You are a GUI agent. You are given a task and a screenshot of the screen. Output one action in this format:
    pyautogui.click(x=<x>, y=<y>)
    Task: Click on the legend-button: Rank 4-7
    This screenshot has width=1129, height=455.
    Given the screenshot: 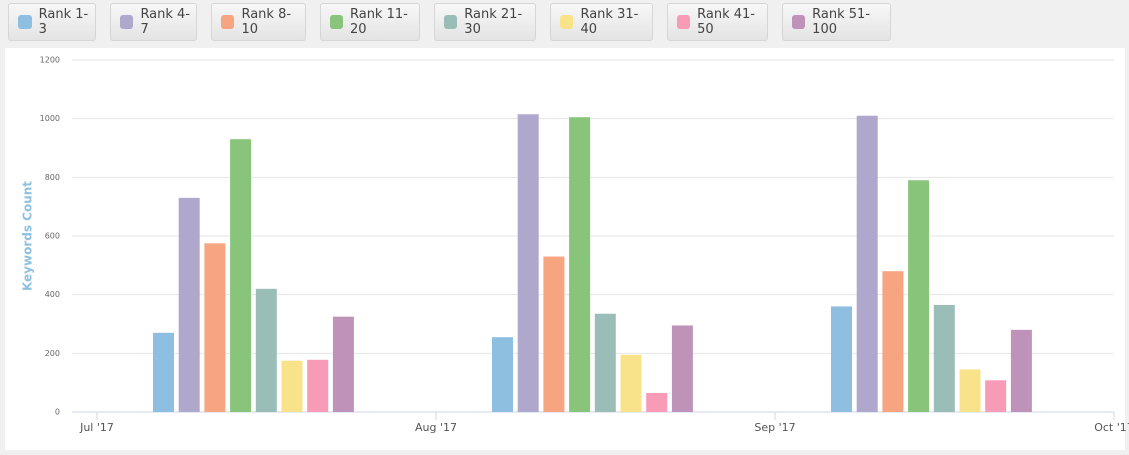 What is the action you would take?
    pyautogui.click(x=153, y=22)
    